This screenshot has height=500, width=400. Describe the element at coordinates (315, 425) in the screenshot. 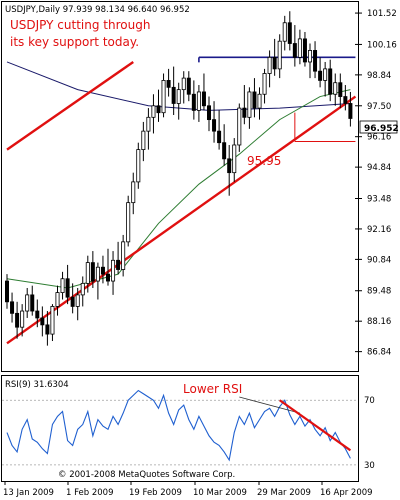

I see `rsi-divergence-line` at that location.